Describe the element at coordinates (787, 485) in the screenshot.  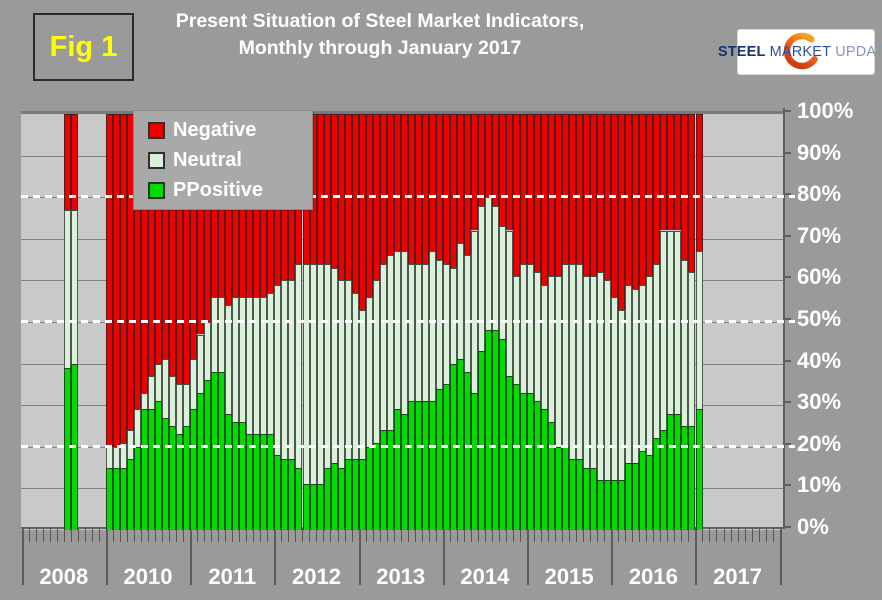
I see `y-tick-10%` at that location.